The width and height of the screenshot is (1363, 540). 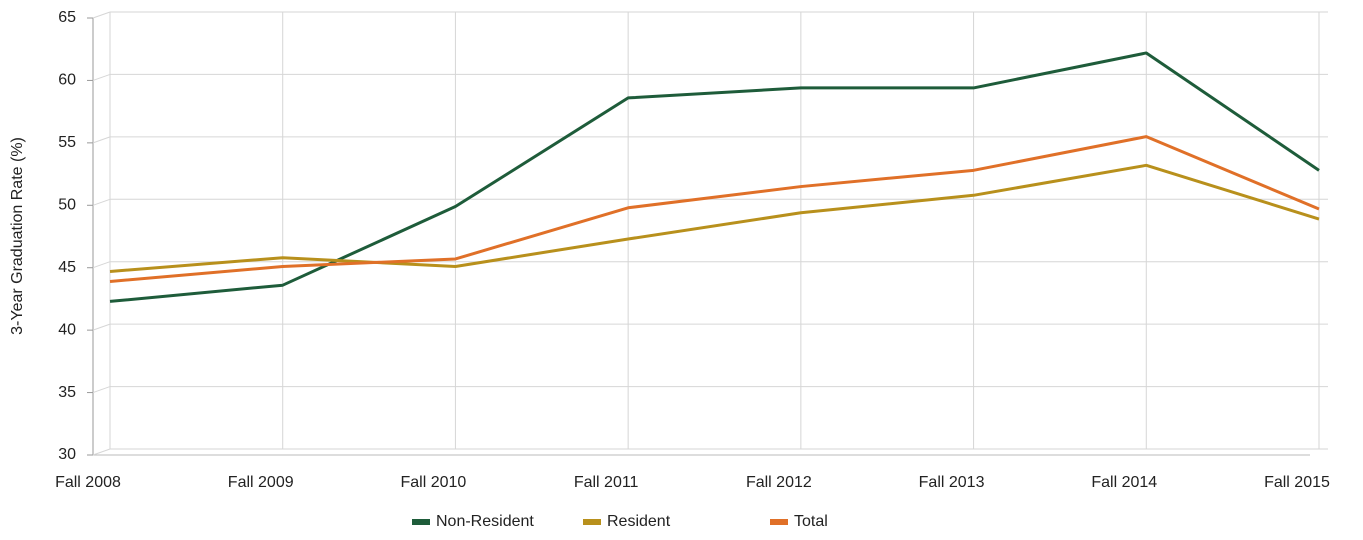 What do you see at coordinates (67, 267) in the screenshot?
I see `y-tick-label: 45` at bounding box center [67, 267].